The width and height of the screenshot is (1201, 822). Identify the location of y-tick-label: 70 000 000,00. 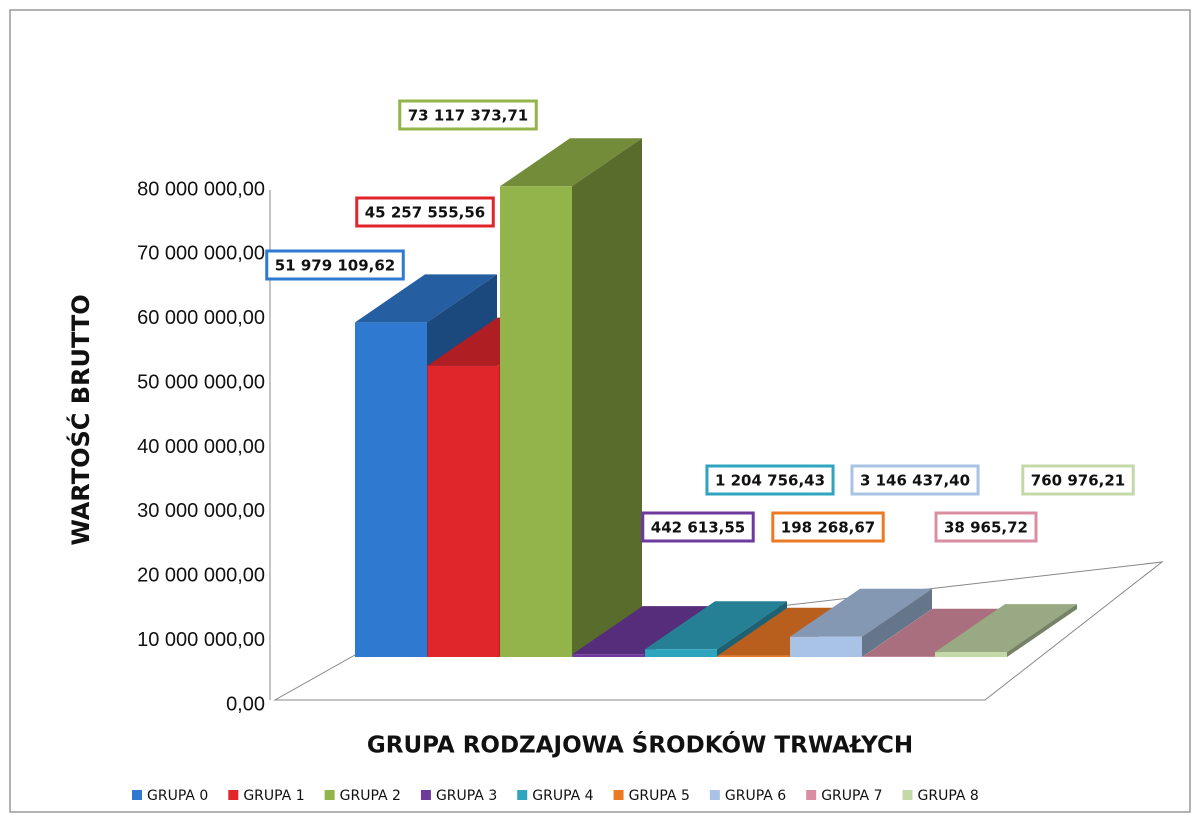
(201, 254).